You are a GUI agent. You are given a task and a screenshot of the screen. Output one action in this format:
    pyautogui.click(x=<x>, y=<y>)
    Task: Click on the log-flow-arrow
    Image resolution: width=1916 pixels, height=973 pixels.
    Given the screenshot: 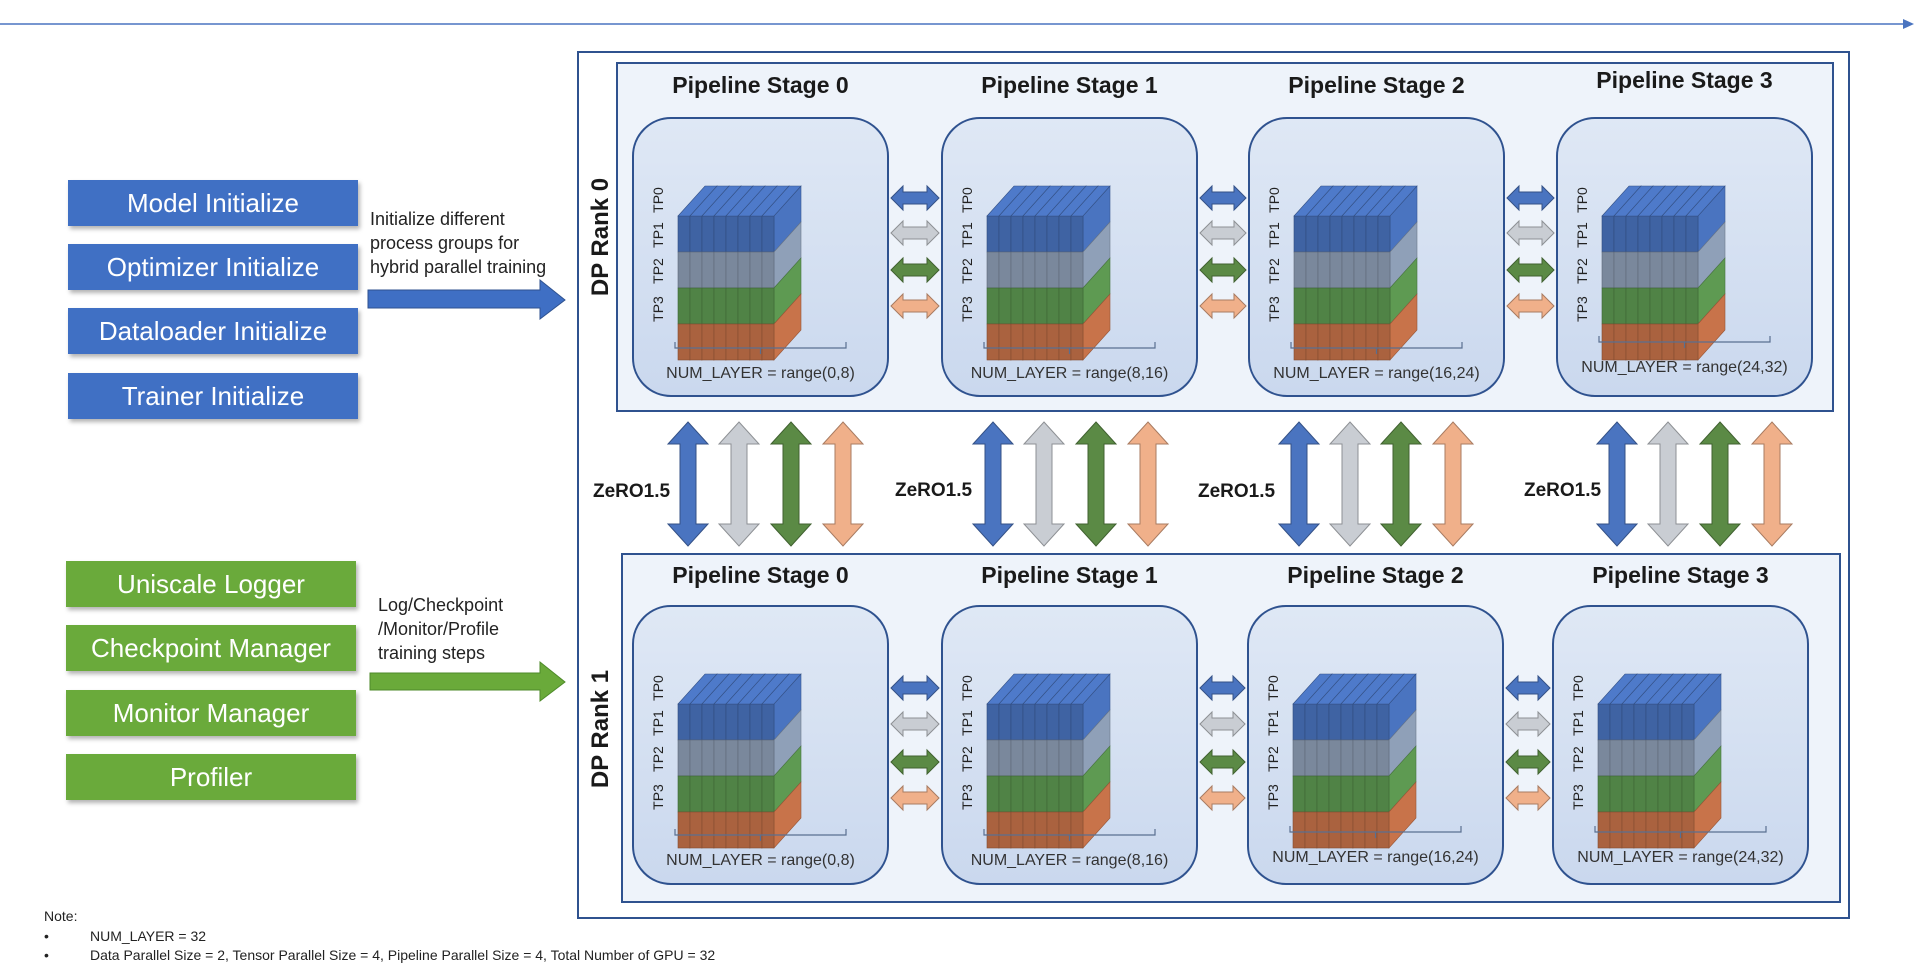 What is the action you would take?
    pyautogui.click(x=467, y=681)
    